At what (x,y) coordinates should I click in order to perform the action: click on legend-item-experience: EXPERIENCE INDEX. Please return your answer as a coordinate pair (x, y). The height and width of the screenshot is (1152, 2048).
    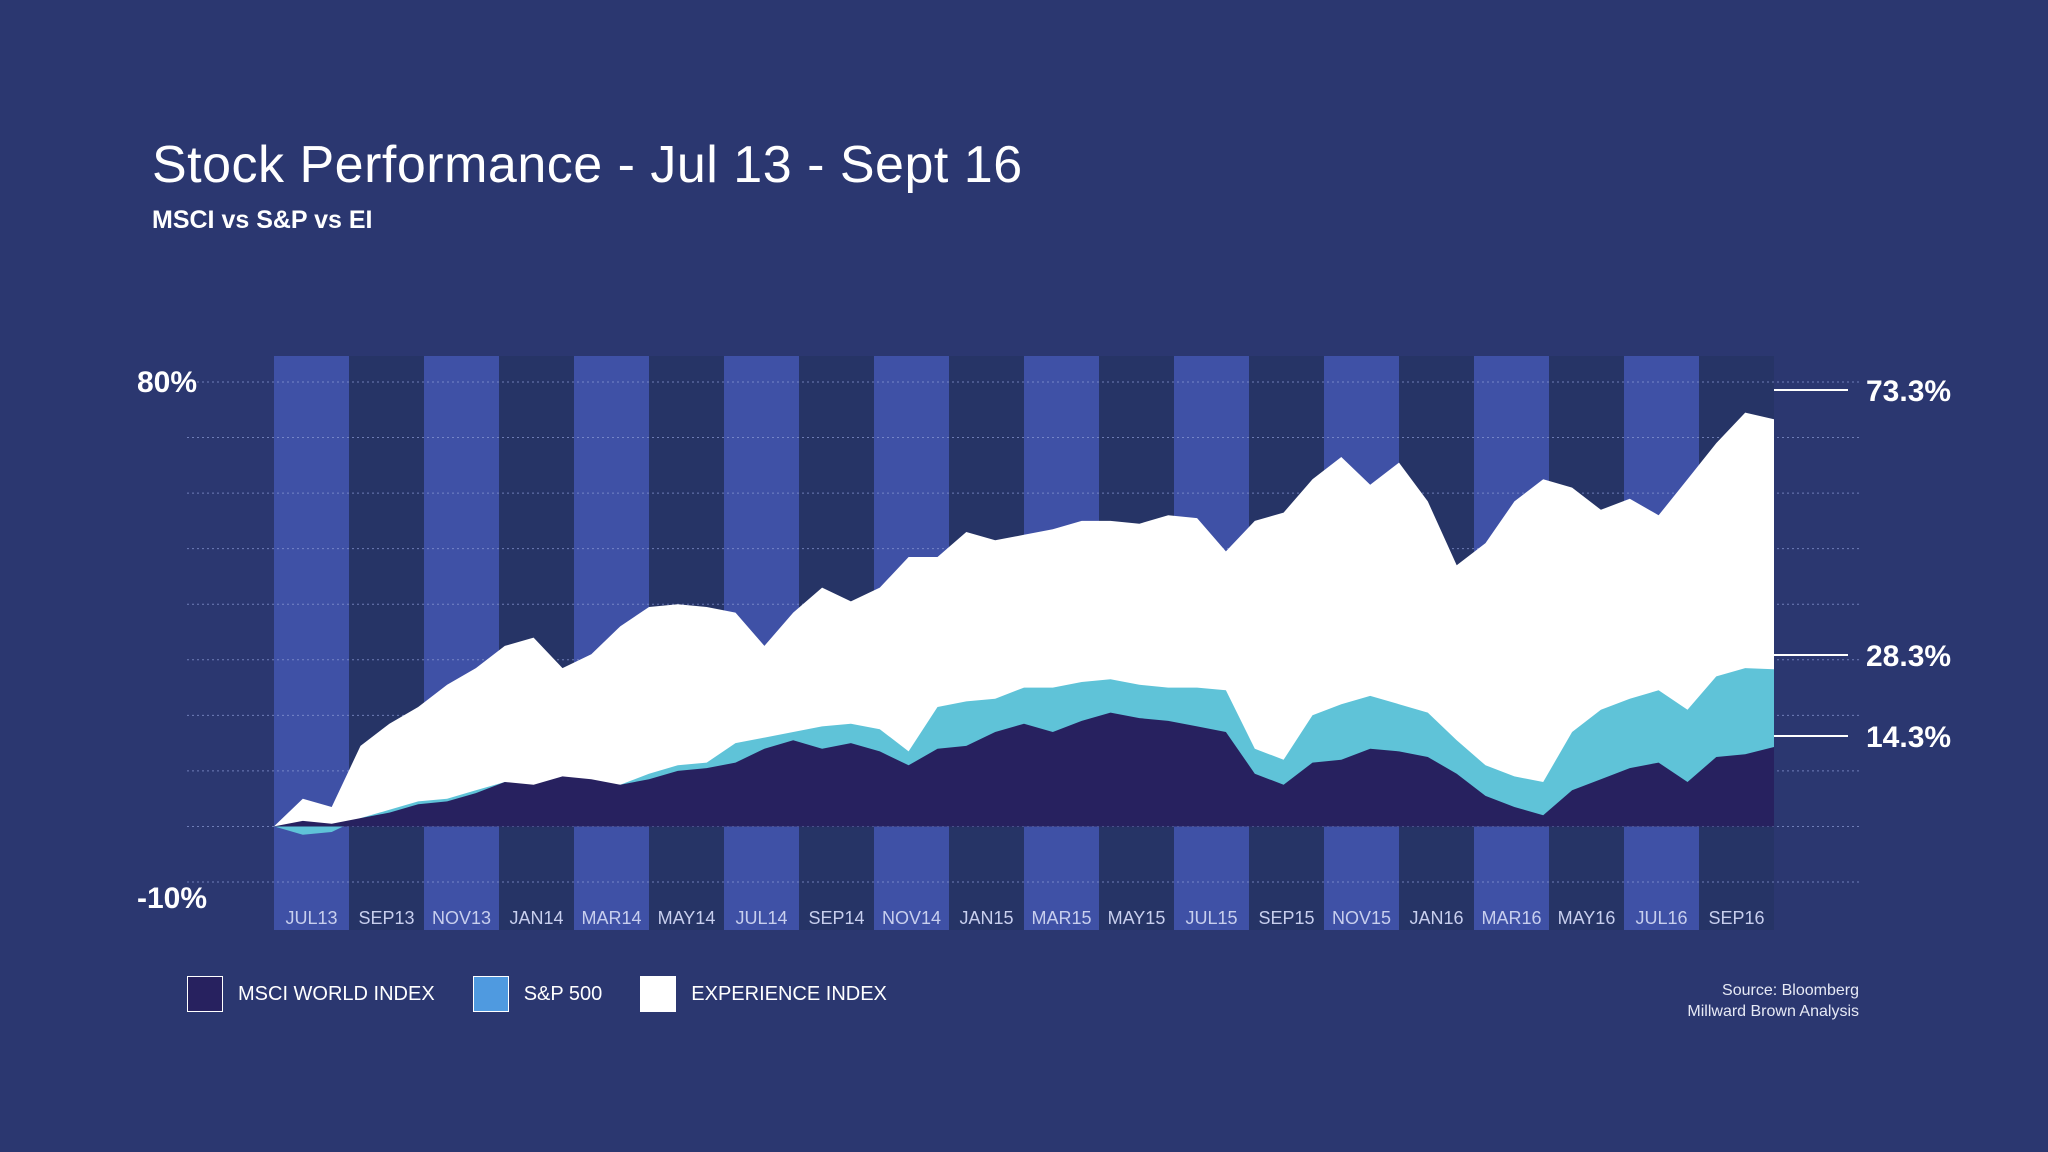
    Looking at the image, I should click on (763, 994).